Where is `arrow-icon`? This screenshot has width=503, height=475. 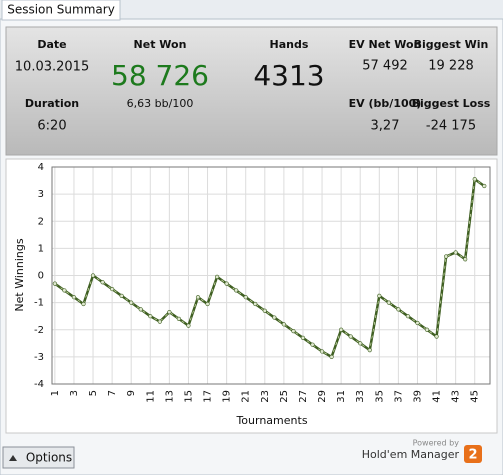 arrow-icon is located at coordinates (13, 458).